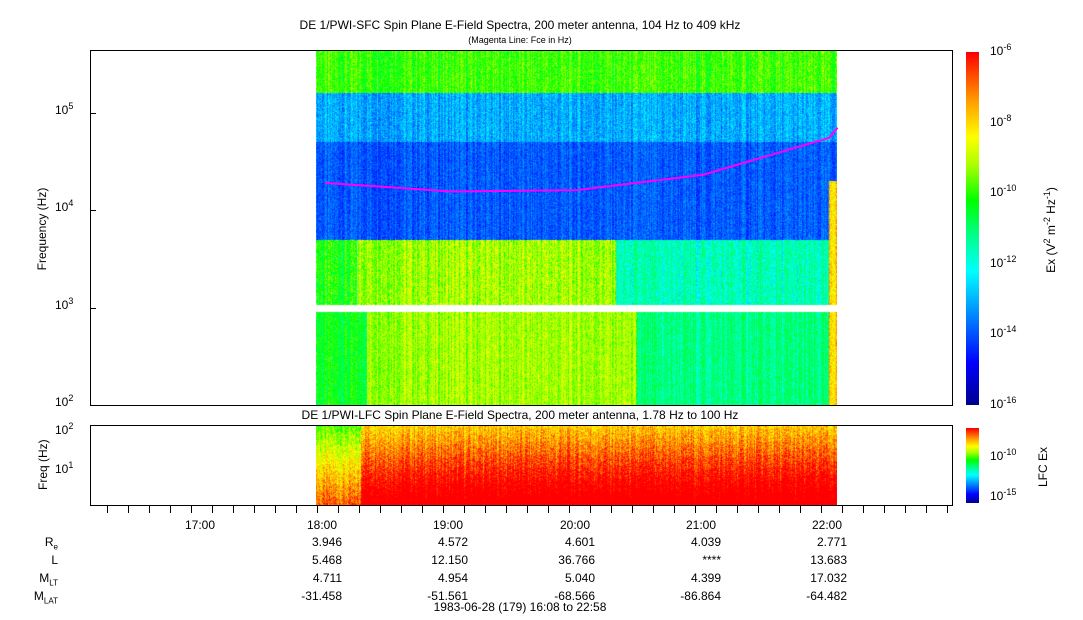  What do you see at coordinates (582, 159) in the screenshot?
I see `fce-line` at bounding box center [582, 159].